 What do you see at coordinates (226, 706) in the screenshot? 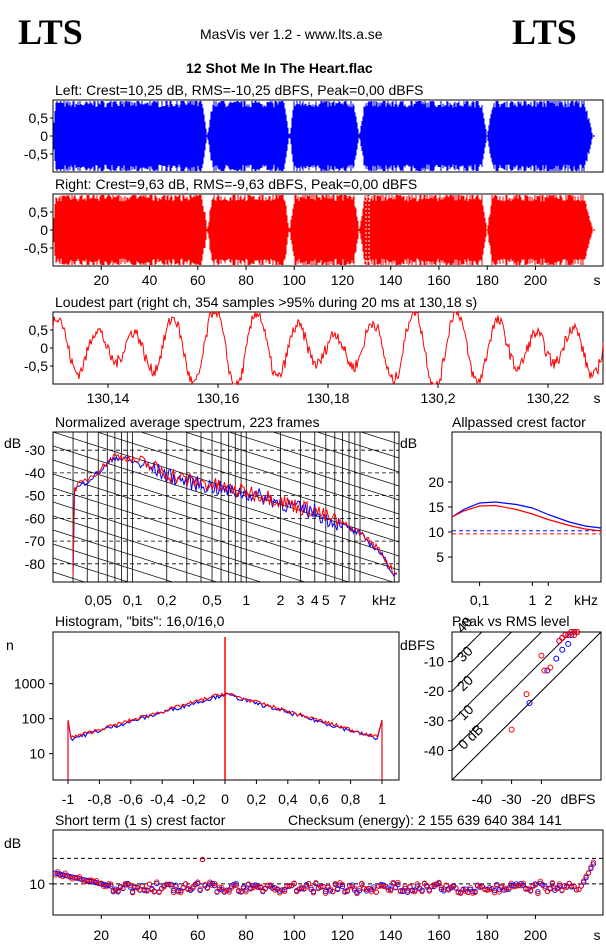
I see `histogram-frame` at bounding box center [226, 706].